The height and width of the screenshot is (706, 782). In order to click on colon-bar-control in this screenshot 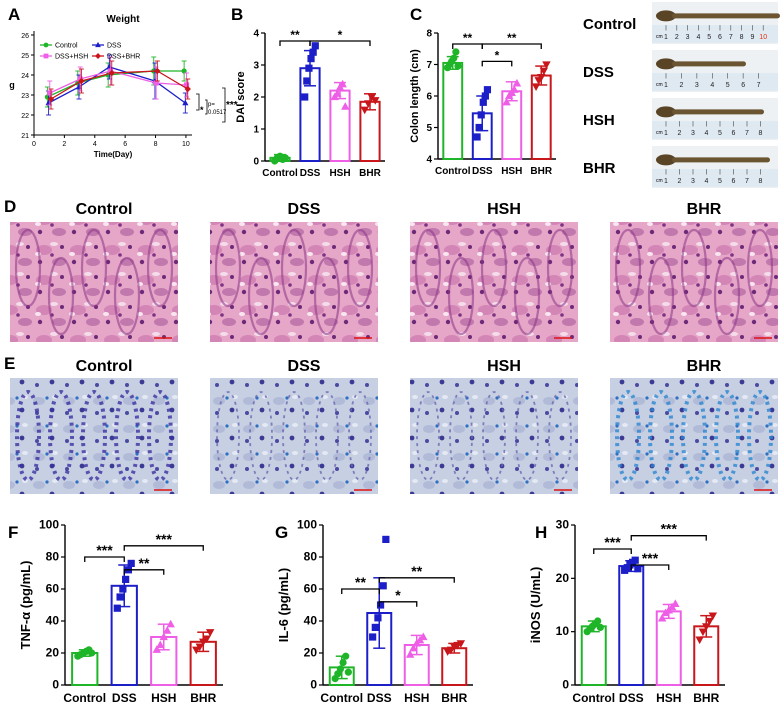, I will do `click(453, 110)`.